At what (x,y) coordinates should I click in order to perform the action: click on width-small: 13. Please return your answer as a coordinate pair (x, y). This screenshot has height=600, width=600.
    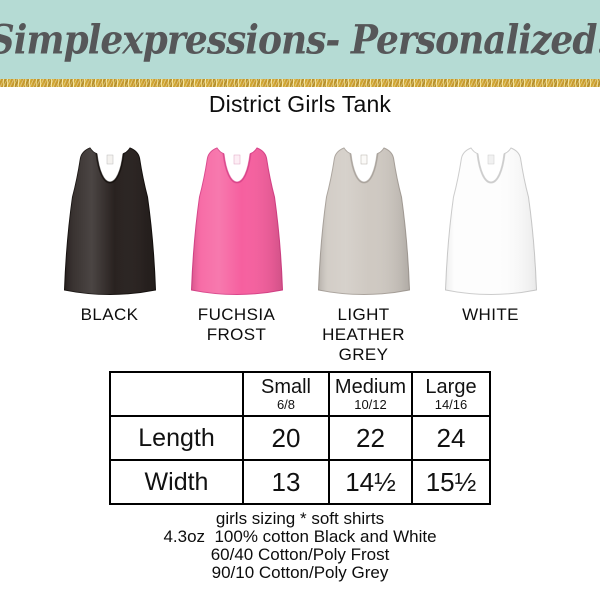
    Looking at the image, I should click on (286, 482).